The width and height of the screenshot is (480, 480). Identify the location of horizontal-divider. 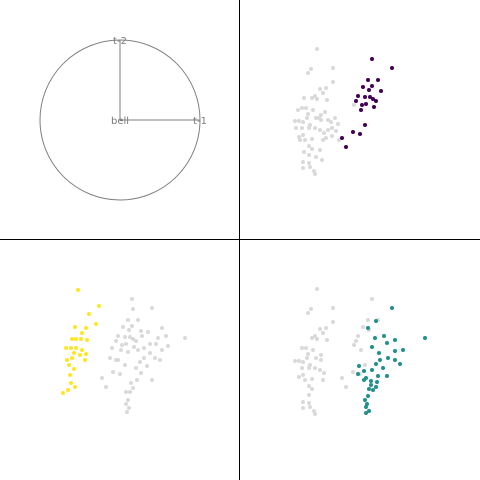
(240, 239).